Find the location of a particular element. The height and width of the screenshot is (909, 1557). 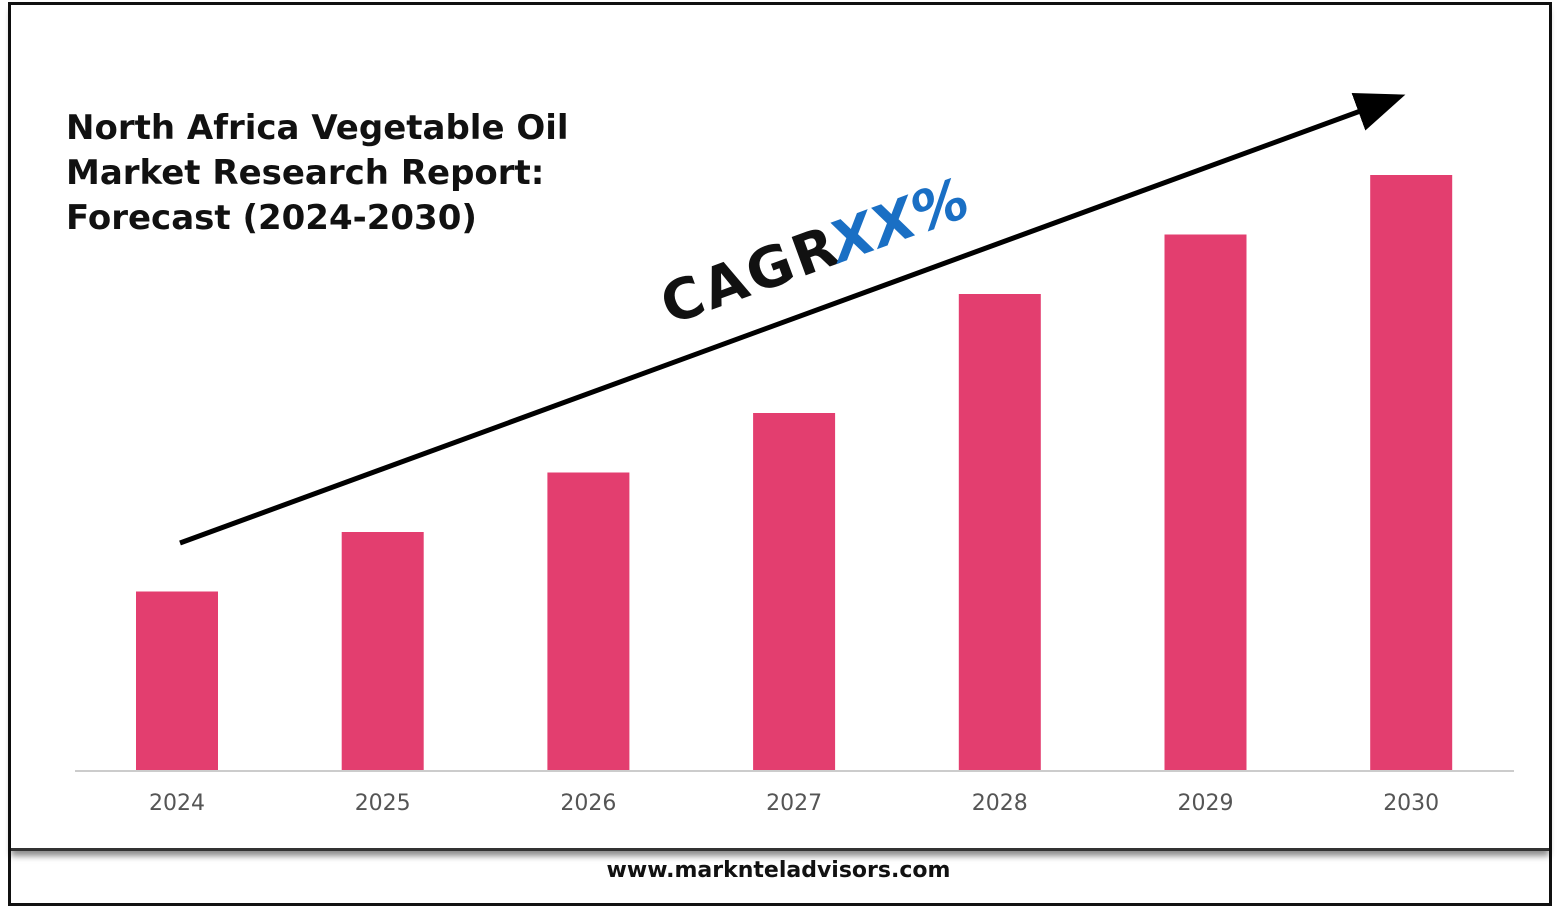

x-tick-label: 2030 is located at coordinates (1411, 803).